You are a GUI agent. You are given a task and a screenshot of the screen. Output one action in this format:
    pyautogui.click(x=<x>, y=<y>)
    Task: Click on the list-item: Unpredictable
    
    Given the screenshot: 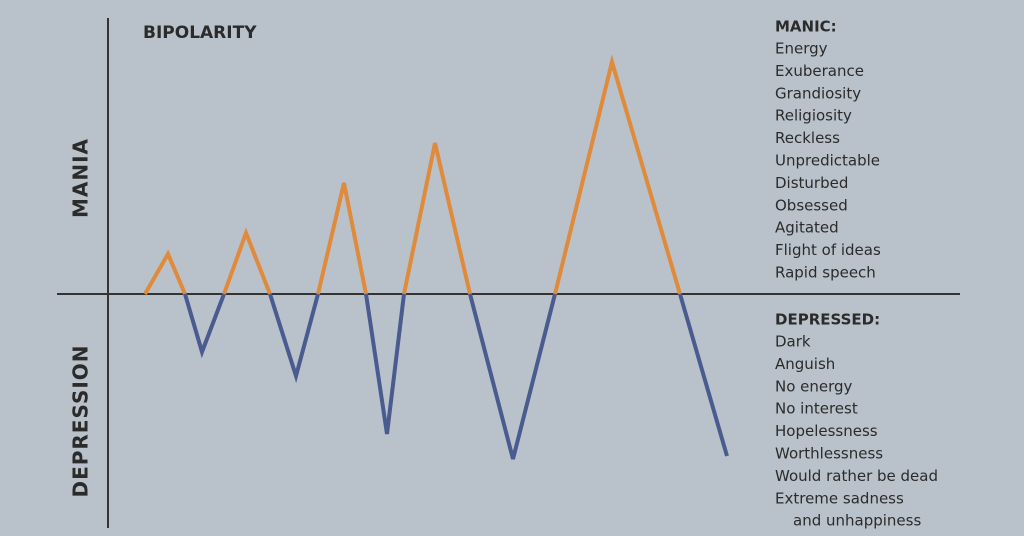 What is the action you would take?
    pyautogui.click(x=827, y=161)
    